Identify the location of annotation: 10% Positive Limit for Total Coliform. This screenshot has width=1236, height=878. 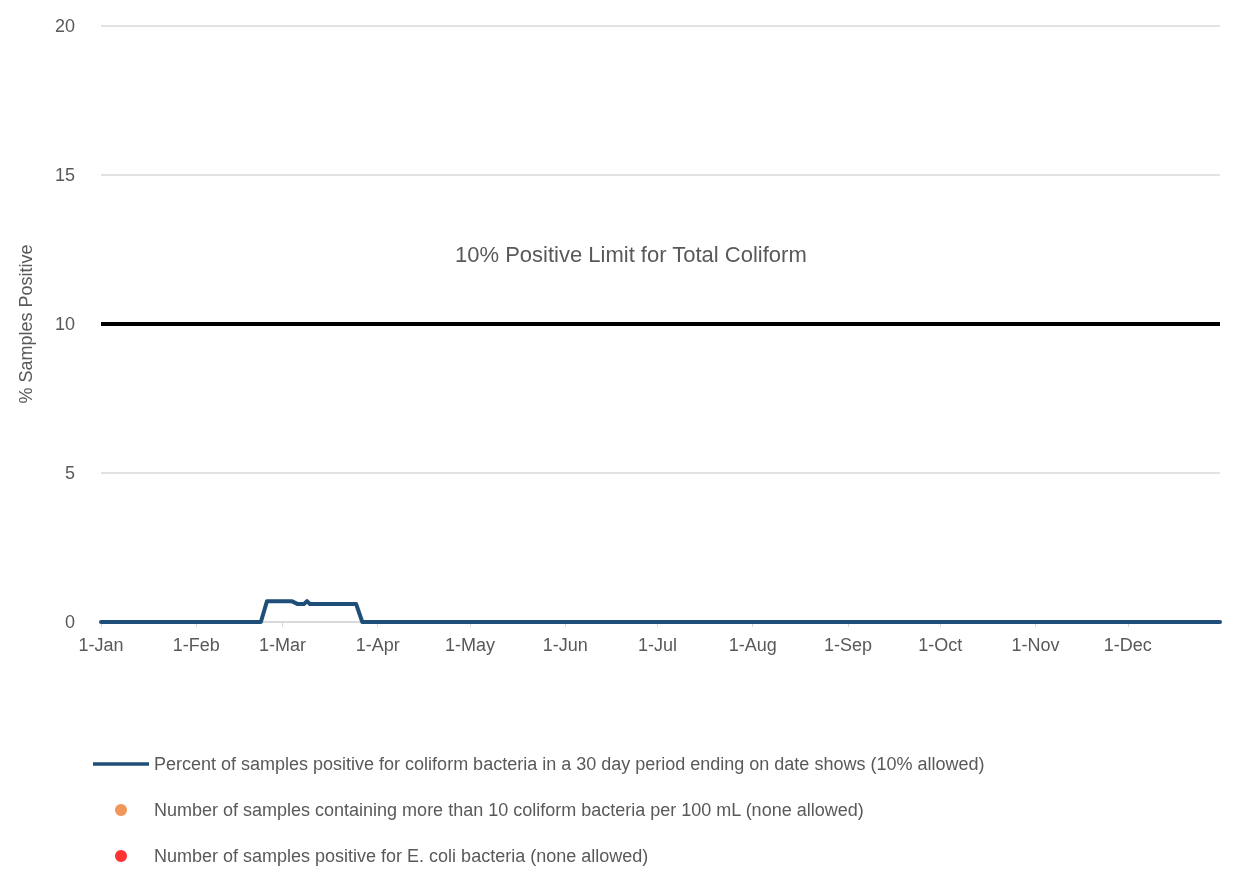
(631, 254).